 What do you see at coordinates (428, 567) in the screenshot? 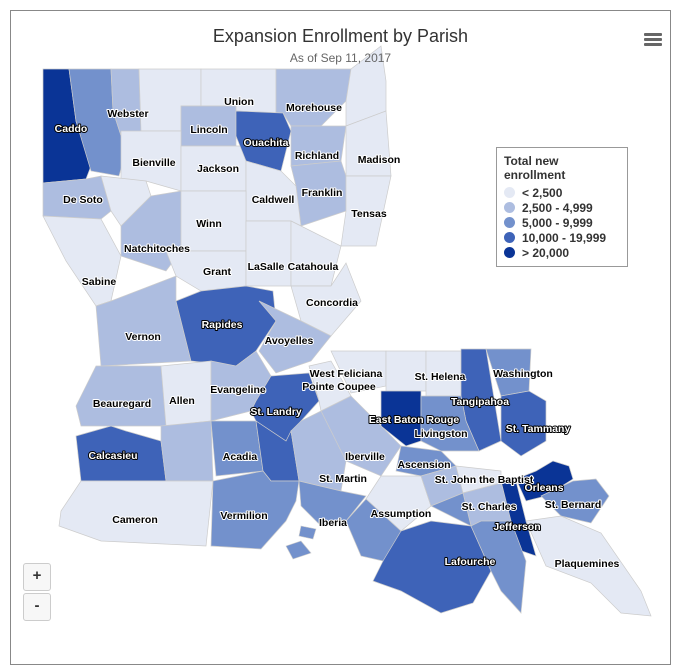
I see `parish-lafourche` at bounding box center [428, 567].